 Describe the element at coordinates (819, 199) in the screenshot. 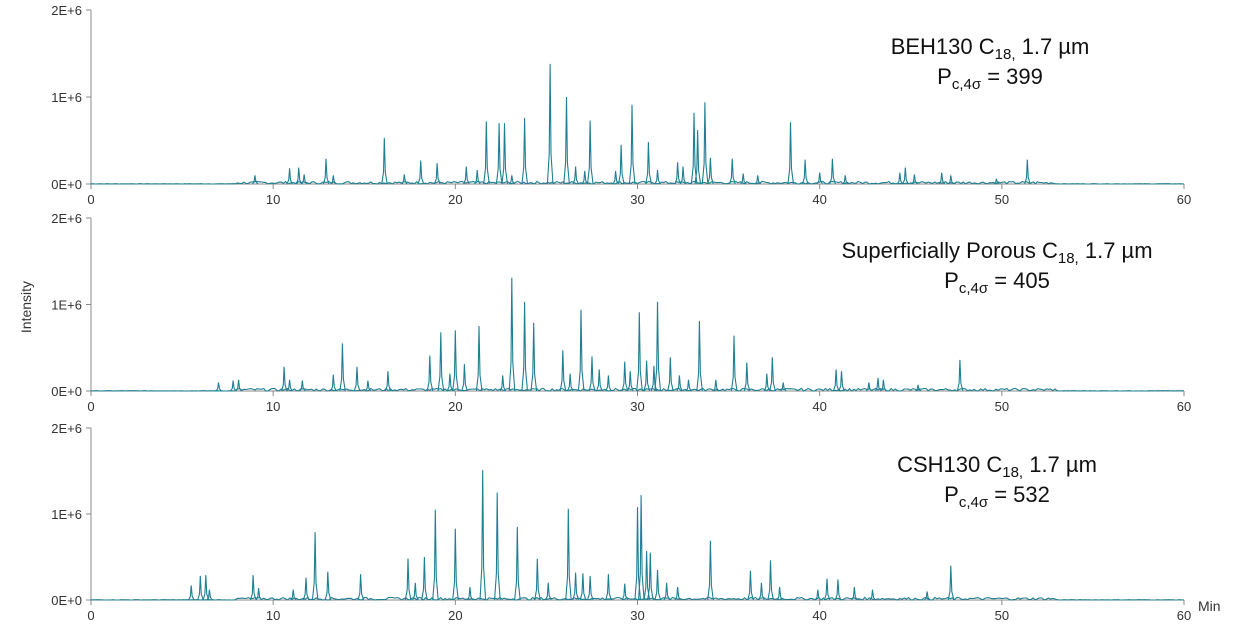

I see `x-tick-label: 40` at that location.